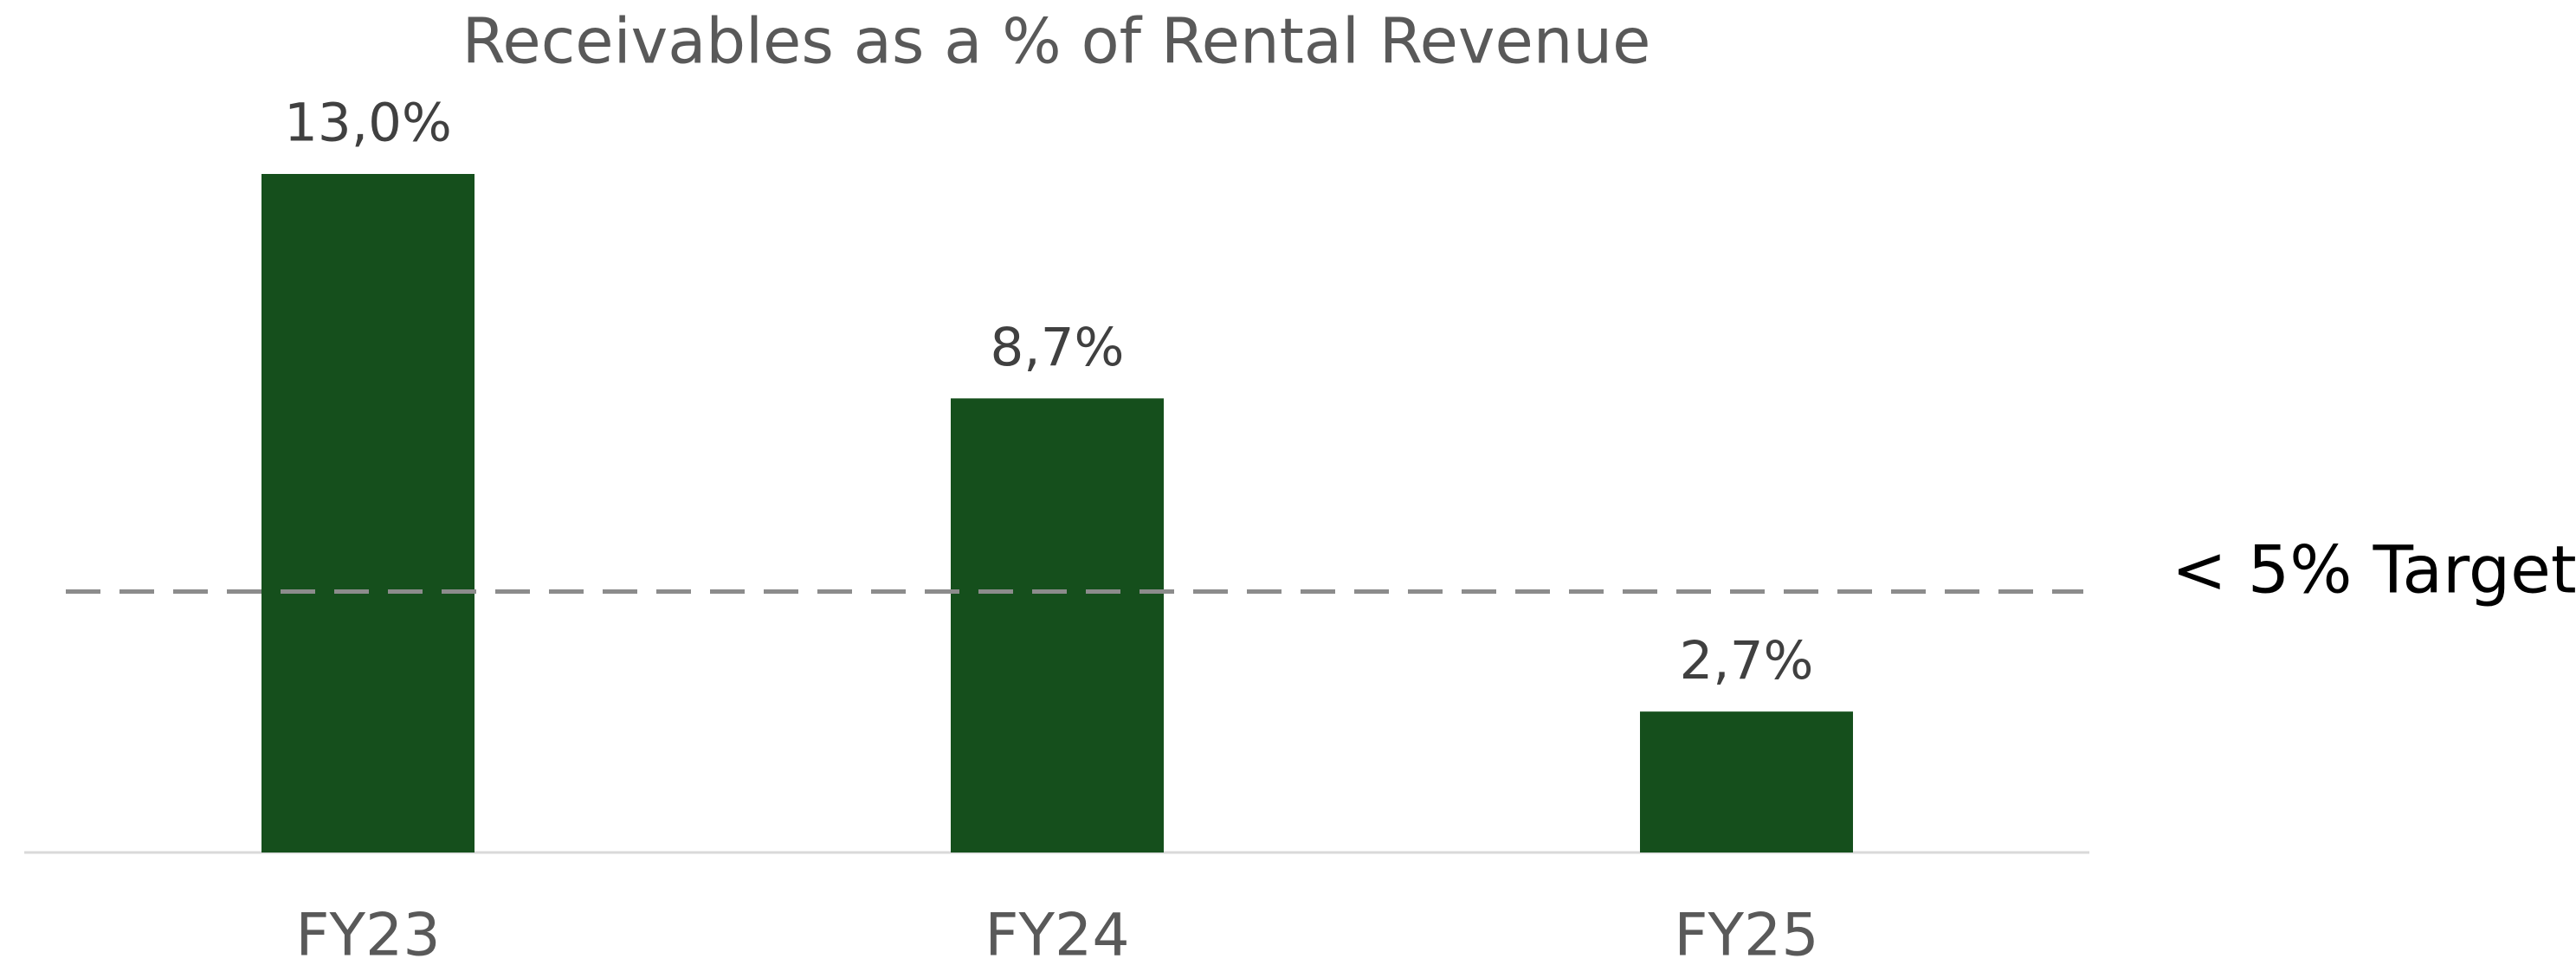  Describe the element at coordinates (368, 123) in the screenshot. I see `value-label: 13,0%` at that location.